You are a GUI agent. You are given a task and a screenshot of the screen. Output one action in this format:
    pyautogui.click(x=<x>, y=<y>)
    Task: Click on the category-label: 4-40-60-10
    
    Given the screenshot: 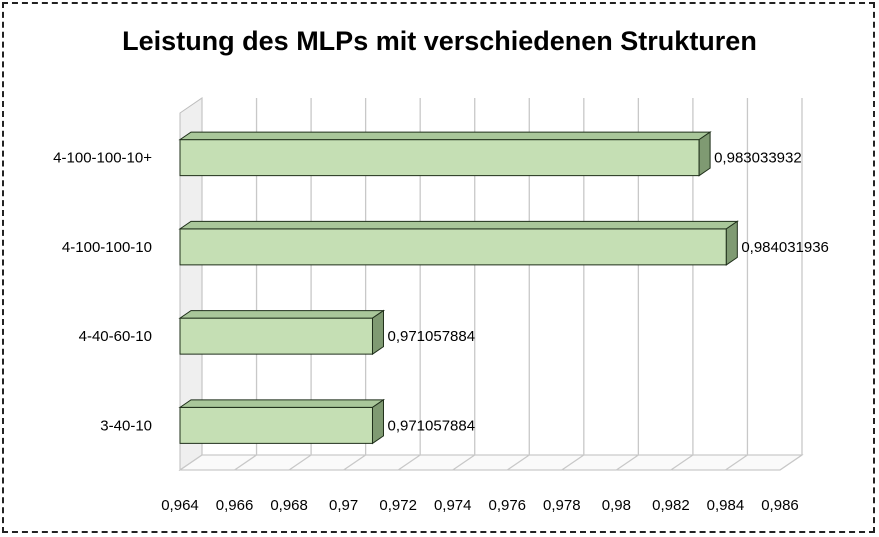 What is the action you would take?
    pyautogui.click(x=115, y=336)
    